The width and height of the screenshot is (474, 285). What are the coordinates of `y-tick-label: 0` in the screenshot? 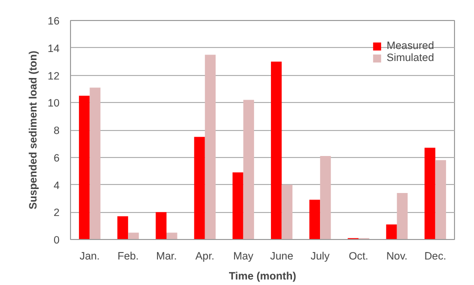 It's located at (57, 240).